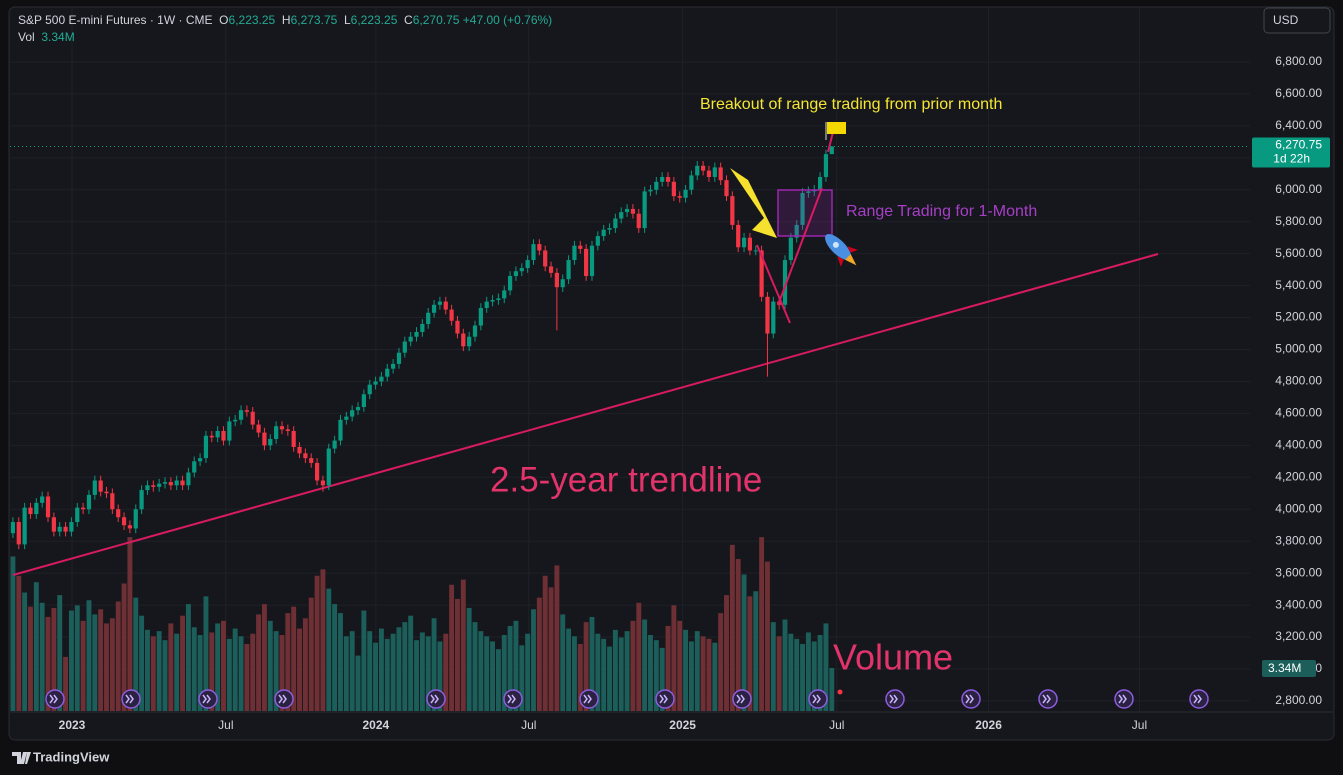 Image resolution: width=1343 pixels, height=775 pixels. What do you see at coordinates (507, 20) in the screenshot?
I see `change-value: +47.00 (+0.76%)` at bounding box center [507, 20].